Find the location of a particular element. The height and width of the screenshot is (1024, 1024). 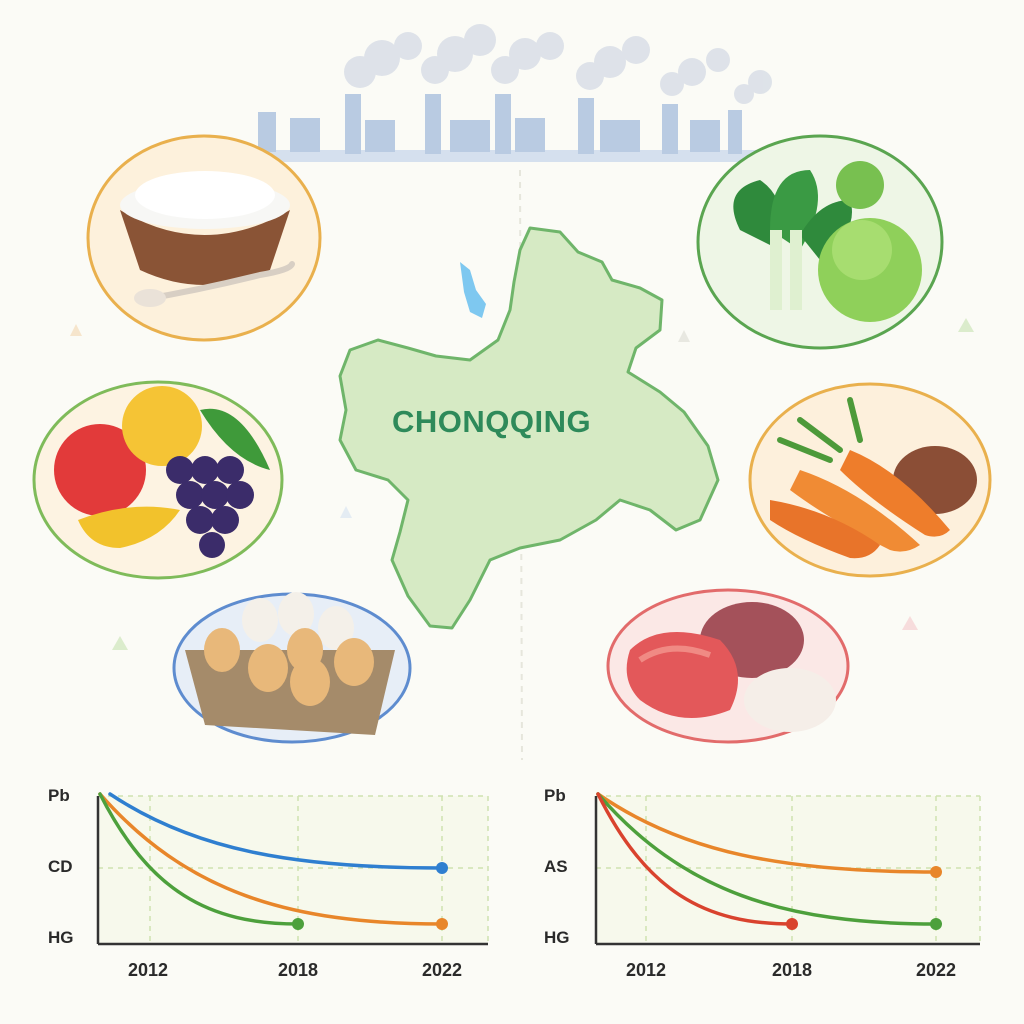

left-x-label-2018: 2018 is located at coordinates (298, 970).